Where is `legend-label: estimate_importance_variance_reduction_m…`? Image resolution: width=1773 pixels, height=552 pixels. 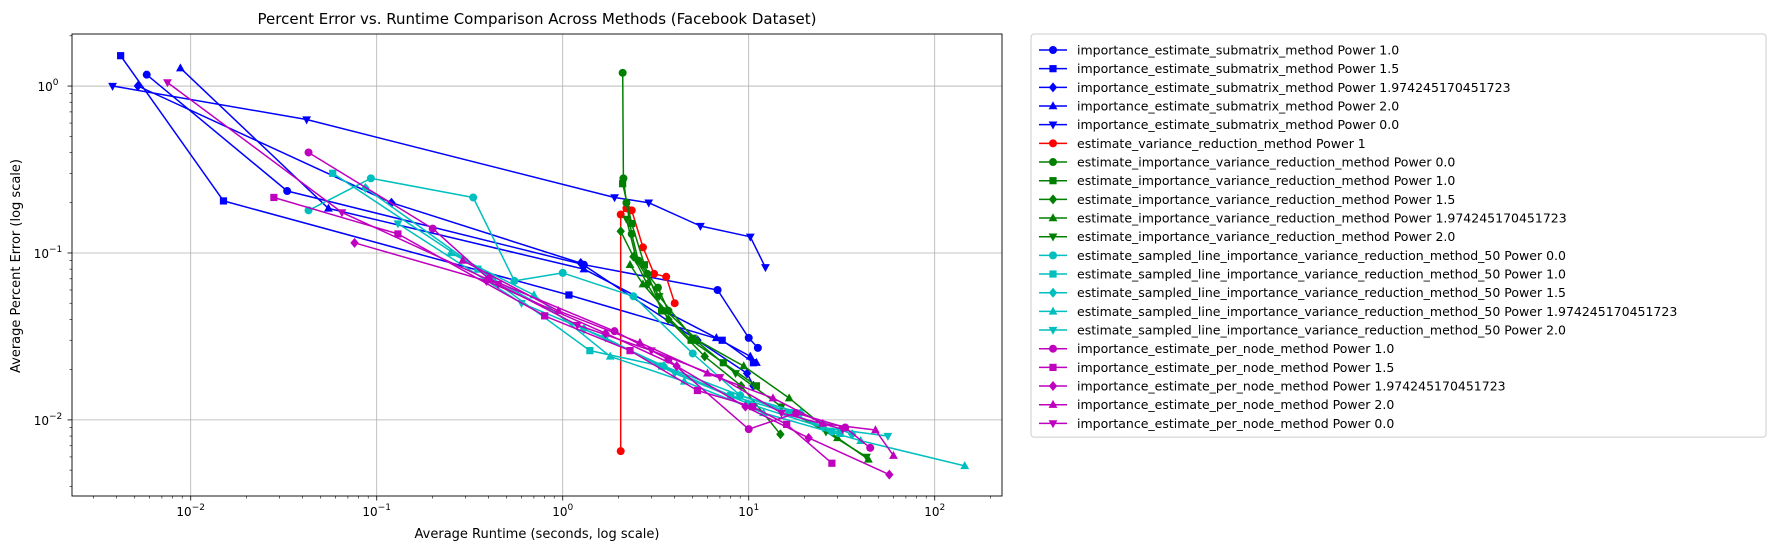 legend-label: estimate_importance_variance_reduction_m… is located at coordinates (1266, 199).